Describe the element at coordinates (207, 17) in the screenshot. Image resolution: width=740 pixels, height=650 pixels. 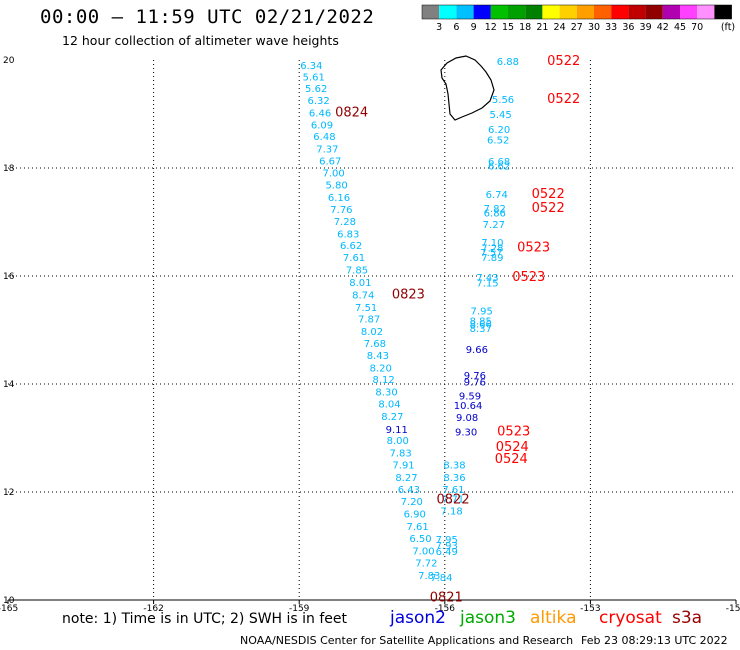
I see `page-title: 00:00 – 11:59 UTC 02/21/2022` at that location.